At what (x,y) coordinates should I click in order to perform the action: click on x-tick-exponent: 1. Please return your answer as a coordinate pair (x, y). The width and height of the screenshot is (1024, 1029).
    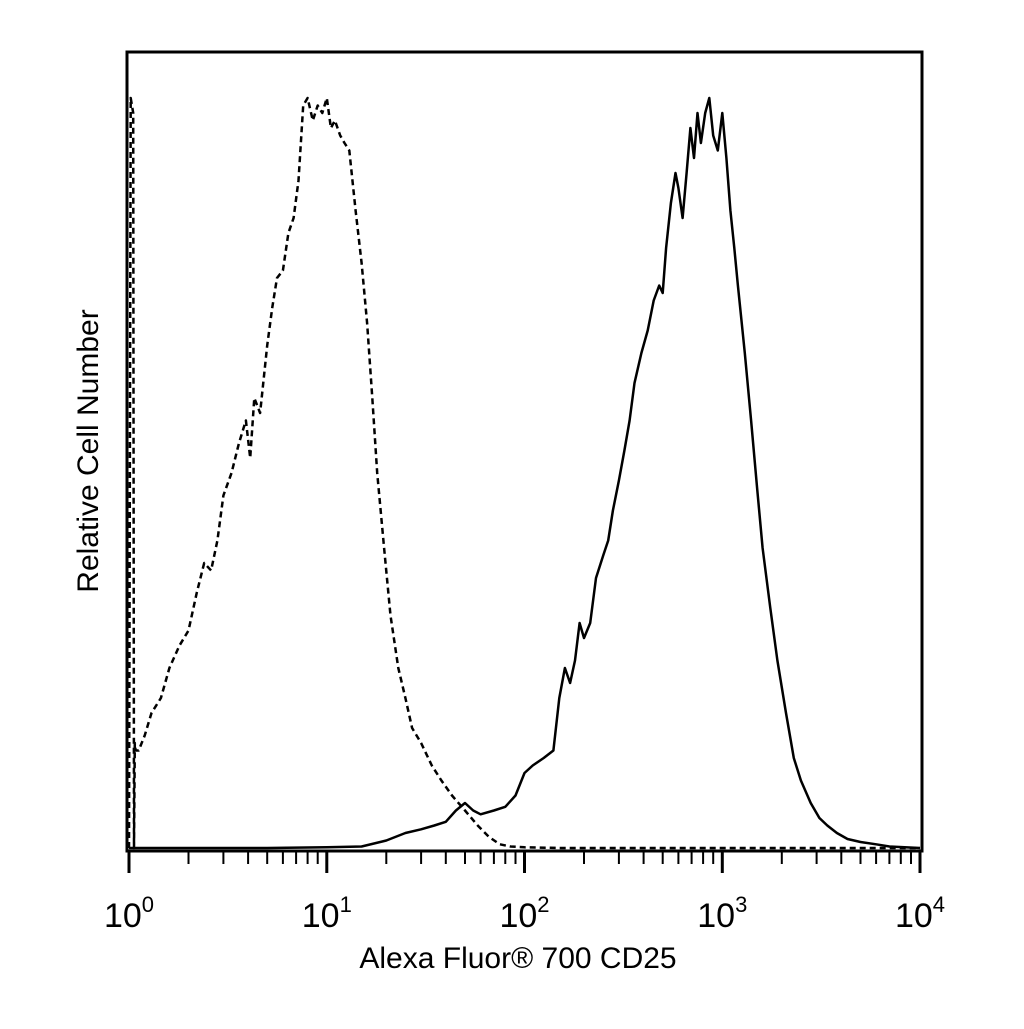
    Looking at the image, I should click on (346, 904).